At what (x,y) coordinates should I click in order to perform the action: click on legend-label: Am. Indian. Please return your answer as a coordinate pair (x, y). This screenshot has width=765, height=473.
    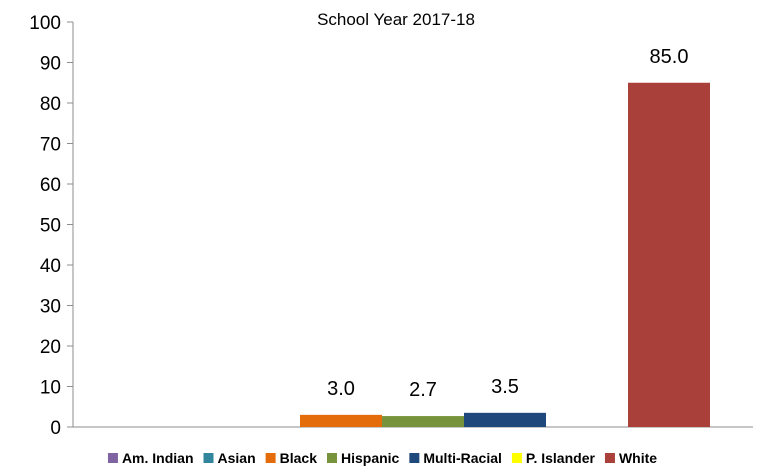
    Looking at the image, I should click on (158, 458).